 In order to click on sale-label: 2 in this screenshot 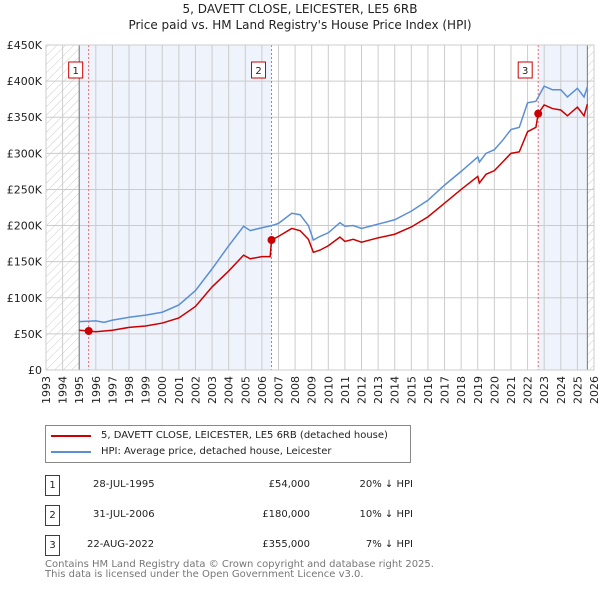, I will do `click(258, 71)`.